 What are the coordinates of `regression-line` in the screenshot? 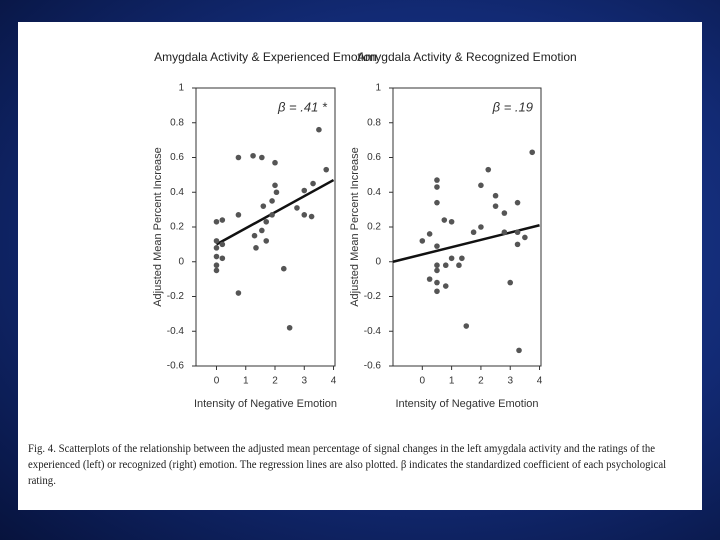 It's located at (275, 212).